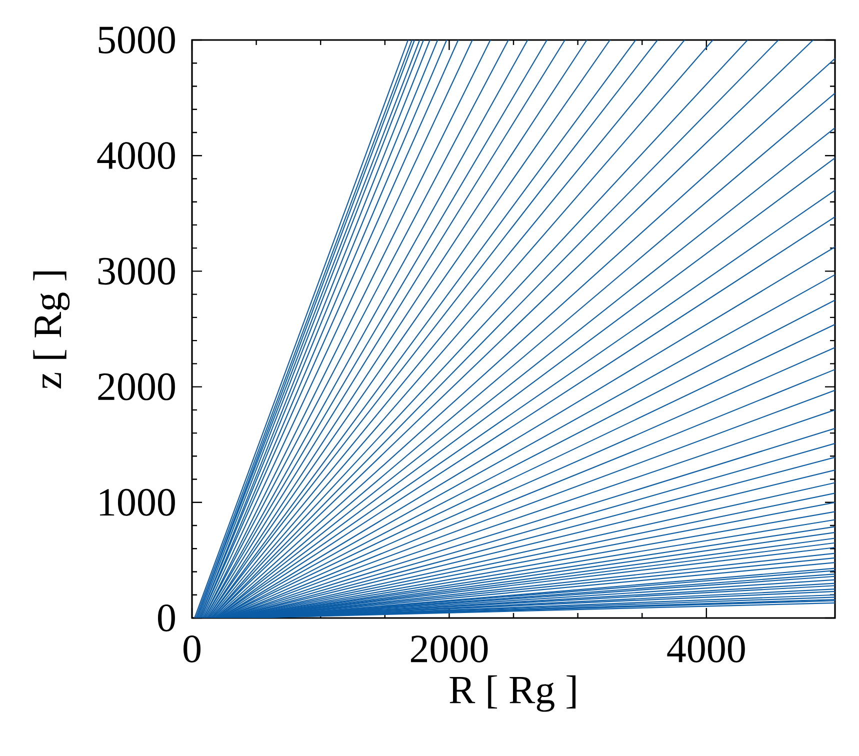 The width and height of the screenshot is (859, 756). I want to click on x-tick-label: 4000, so click(706, 649).